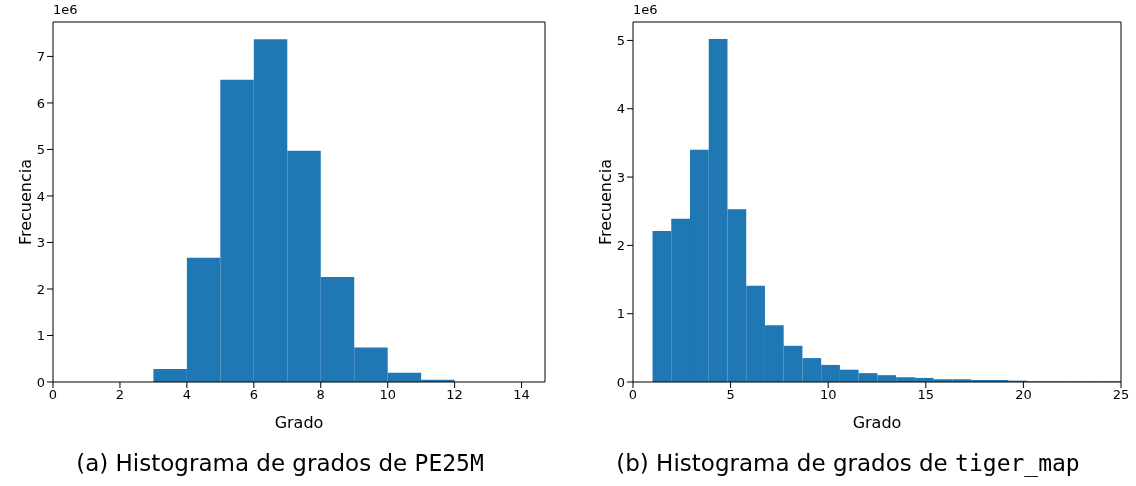  I want to click on x-tick-label: 4, so click(187, 395).